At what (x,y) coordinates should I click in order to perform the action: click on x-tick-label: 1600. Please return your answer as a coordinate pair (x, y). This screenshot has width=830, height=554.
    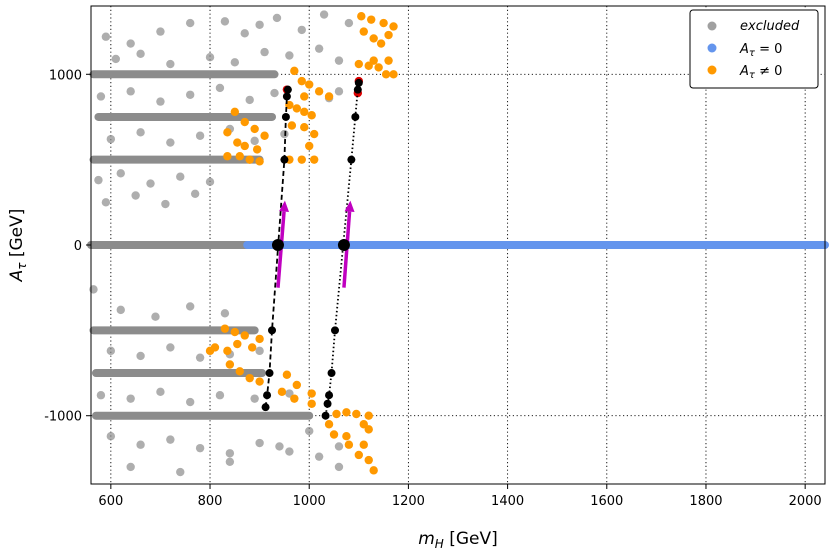
    Looking at the image, I should click on (606, 501).